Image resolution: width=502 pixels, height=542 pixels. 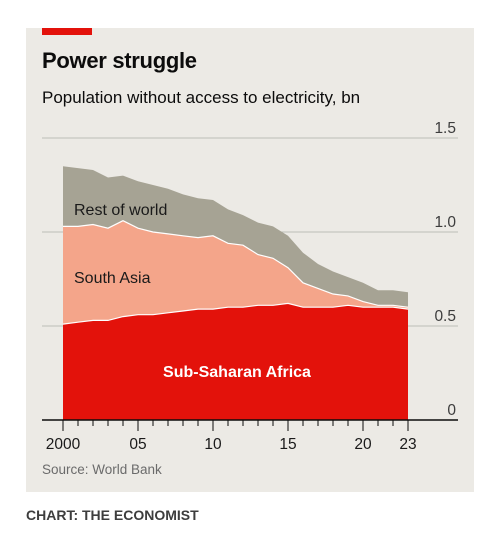 I want to click on area-label: South Asia, so click(x=112, y=278).